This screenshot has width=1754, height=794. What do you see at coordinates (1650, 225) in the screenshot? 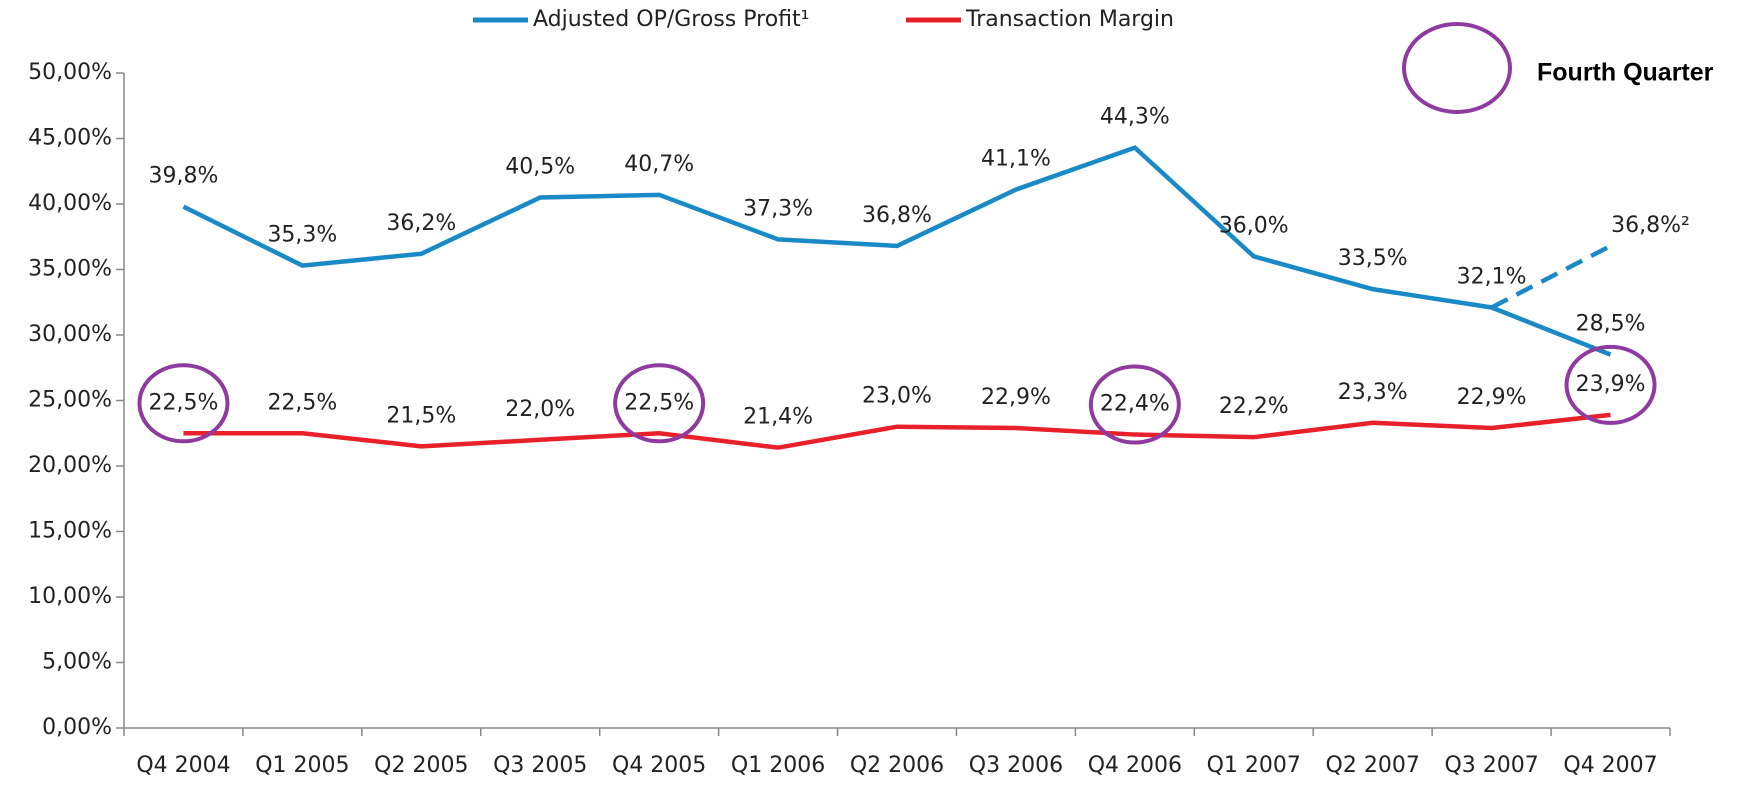
I see `data-label: 36,8%²` at bounding box center [1650, 225].